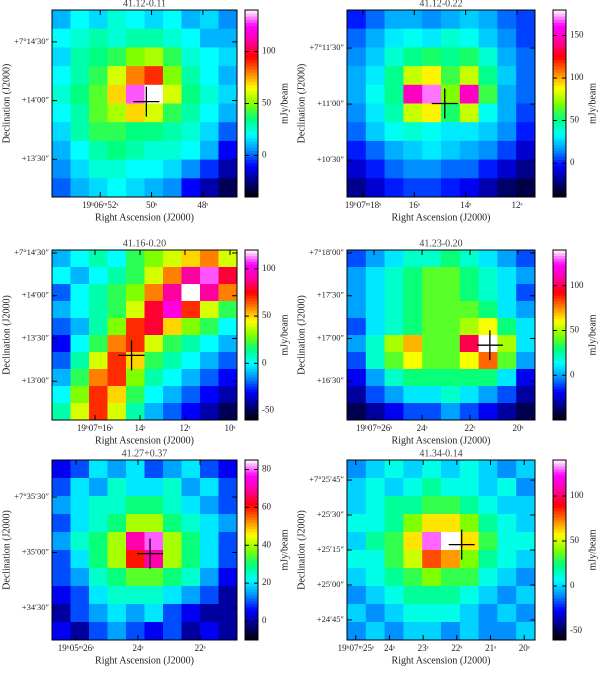 This screenshot has width=600, height=673. What do you see at coordinates (145, 453) in the screenshot?
I see `panel-title: 41.27+0.37` at bounding box center [145, 453].